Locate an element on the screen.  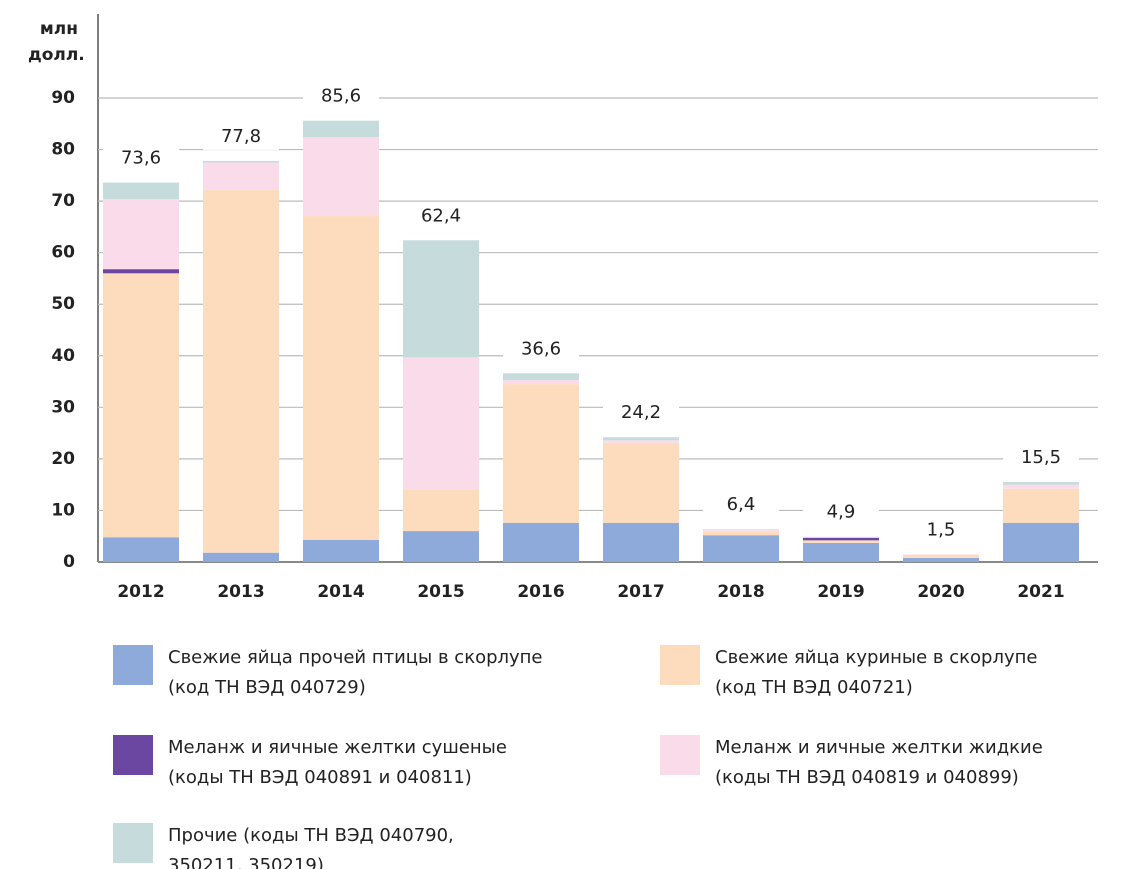
y-tick-label: 60 is located at coordinates (63, 253).